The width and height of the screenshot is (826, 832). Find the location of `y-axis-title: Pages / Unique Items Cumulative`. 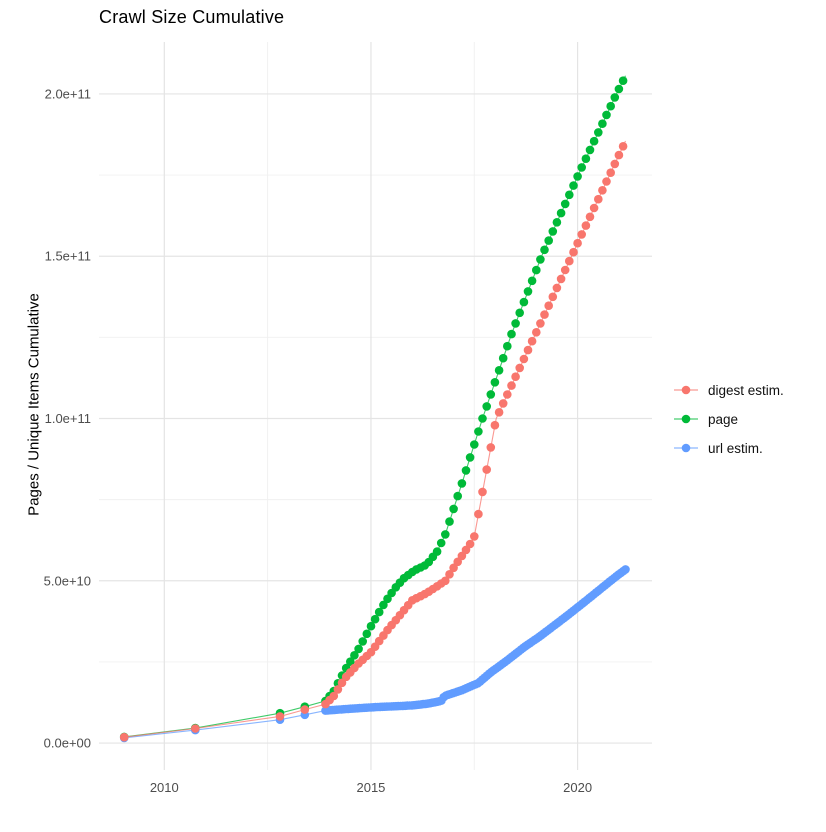

y-axis-title: Pages / Unique Items Cumulative is located at coordinates (34, 404).